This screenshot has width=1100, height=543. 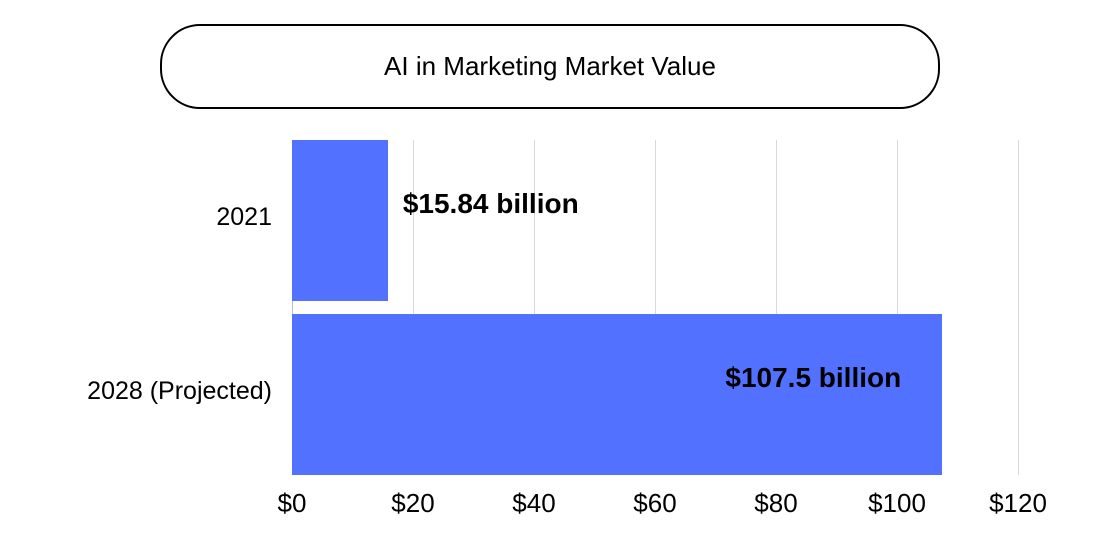 I want to click on x-tick-label: $80, so click(x=776, y=503).